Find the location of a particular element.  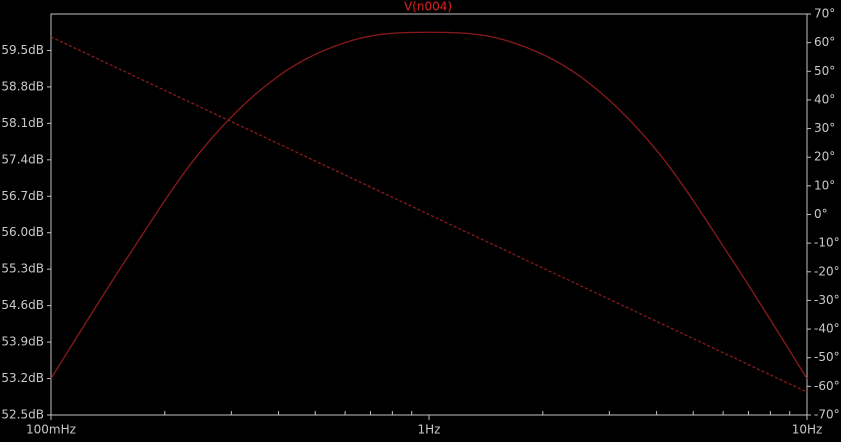

left-axis-tick-label: 57.4dB is located at coordinates (22, 159).